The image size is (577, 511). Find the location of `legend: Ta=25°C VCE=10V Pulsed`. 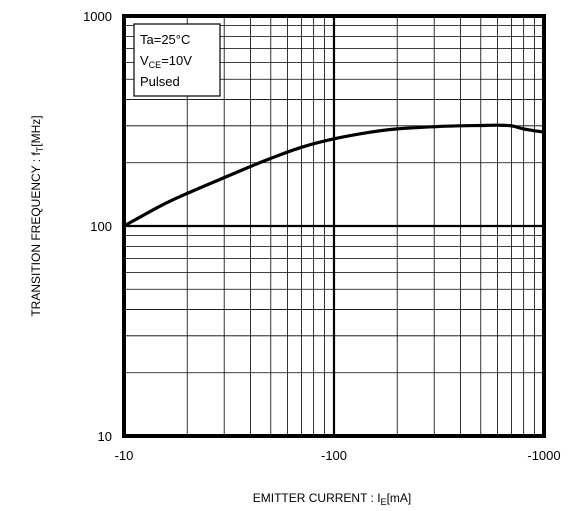

legend: Ta=25°C VCE=10V Pulsed is located at coordinates (177, 60).